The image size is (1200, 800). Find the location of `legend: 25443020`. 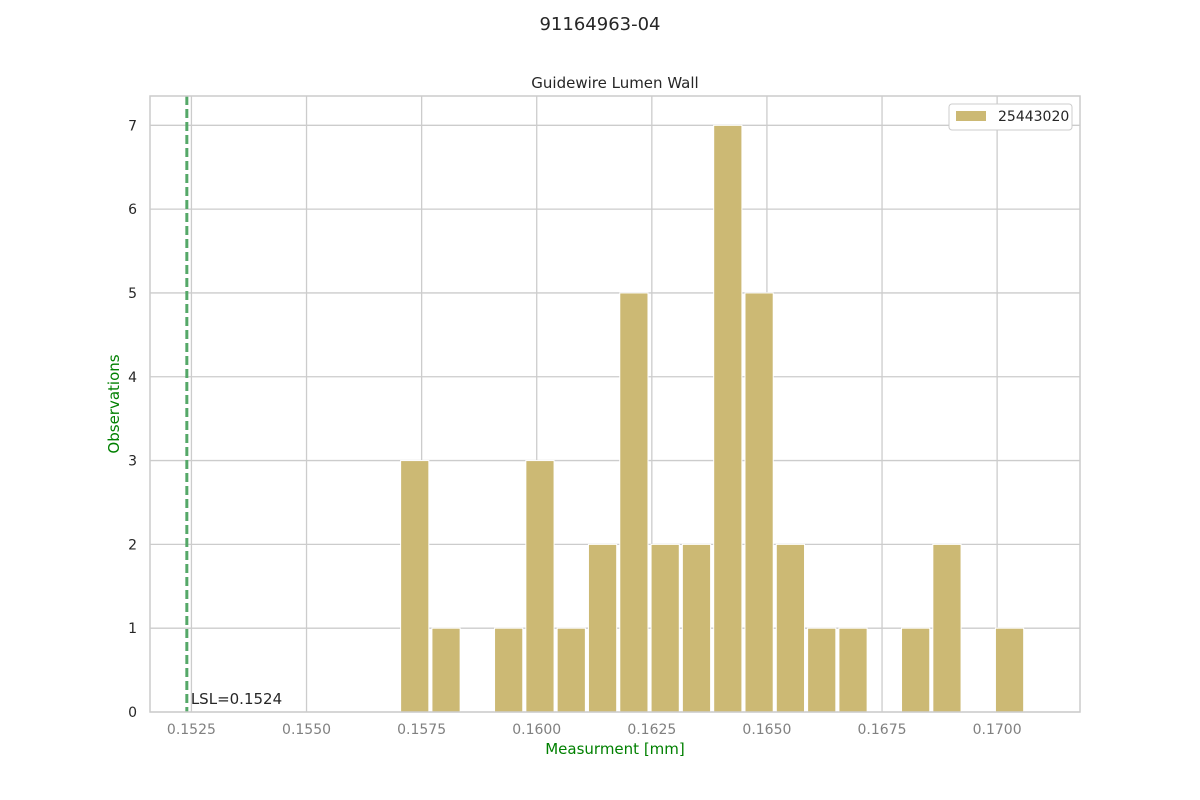

legend: 25443020 is located at coordinates (1010, 117).